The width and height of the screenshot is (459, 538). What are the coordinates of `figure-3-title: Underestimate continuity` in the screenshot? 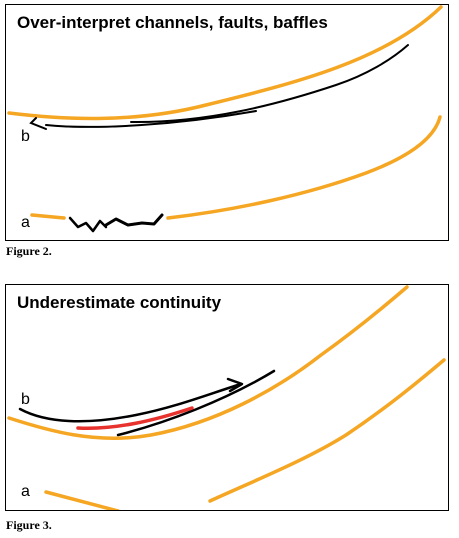 It's located at (119, 302).